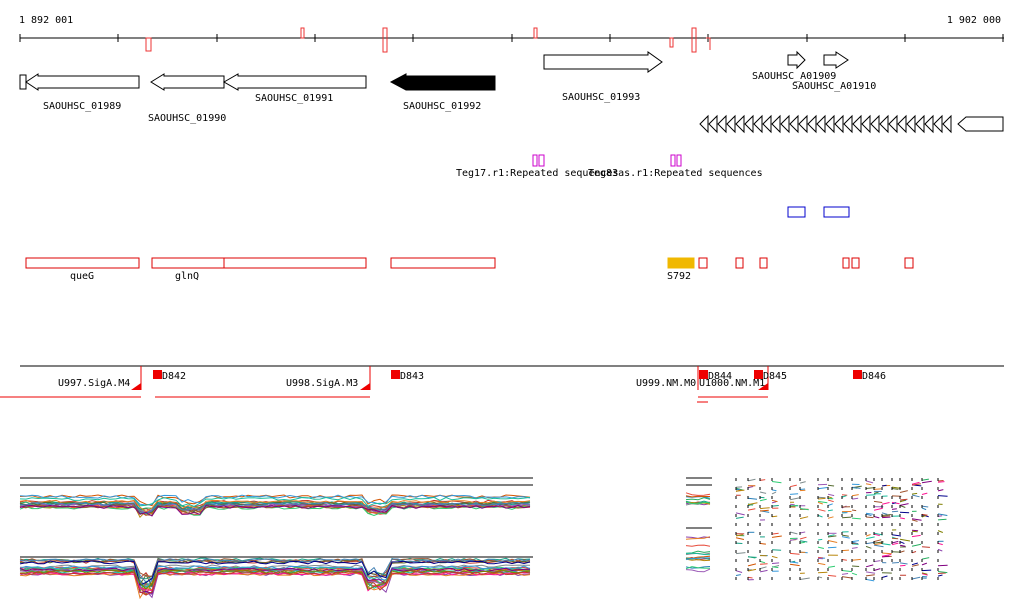 The height and width of the screenshot is (611, 1024). What do you see at coordinates (442, 92) in the screenshot?
I see `gene-arrow-selected: SAOUHSC_01992` at bounding box center [442, 92].